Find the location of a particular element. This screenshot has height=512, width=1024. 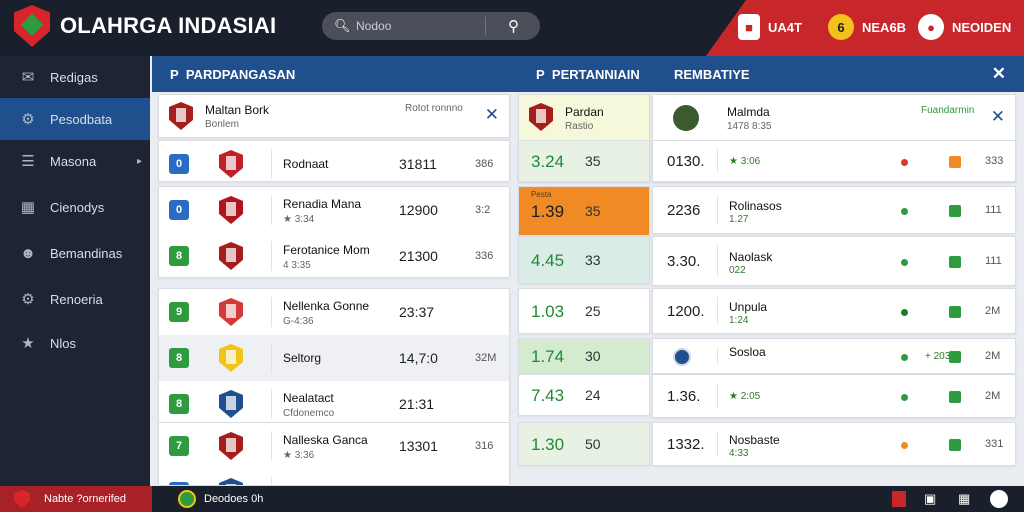

table-row: 7 Nalleska Ganca ★ 3:36 13301 316 is located at coordinates (334, 446).